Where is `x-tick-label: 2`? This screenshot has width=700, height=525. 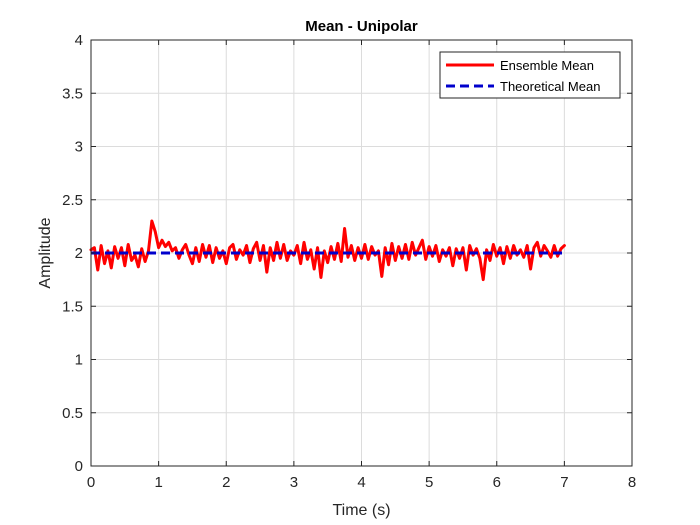
x-tick-label: 2 is located at coordinates (226, 482).